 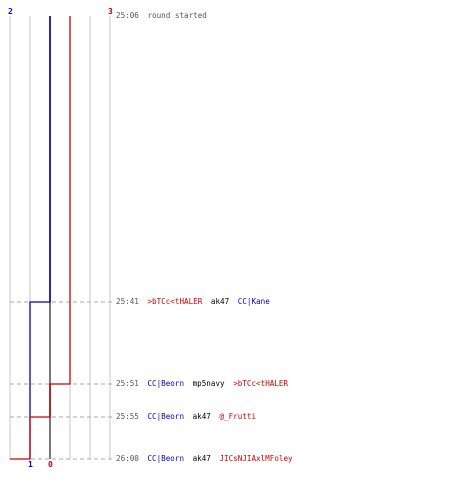 What do you see at coordinates (10, 11) in the screenshot?
I see `blue-start-score-label: 2` at bounding box center [10, 11].